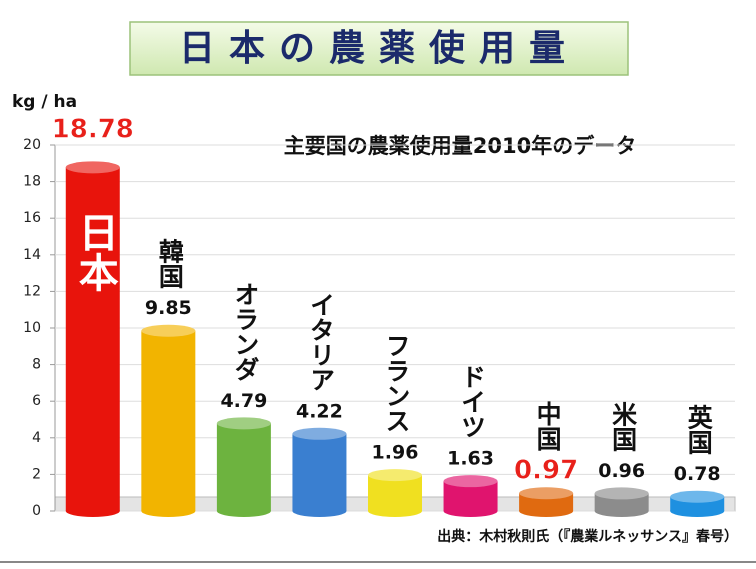 The width and height of the screenshot is (756, 569). I want to click on value-label: 1.96, so click(395, 453).